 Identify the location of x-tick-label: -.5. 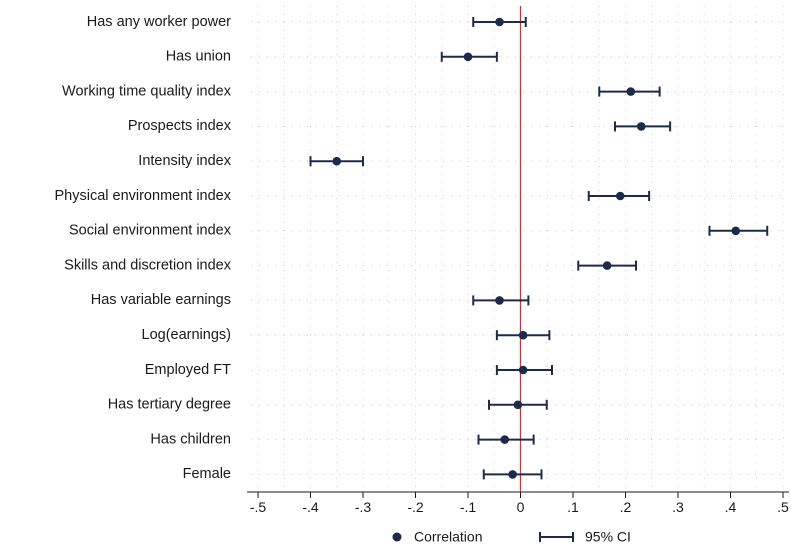
(258, 507).